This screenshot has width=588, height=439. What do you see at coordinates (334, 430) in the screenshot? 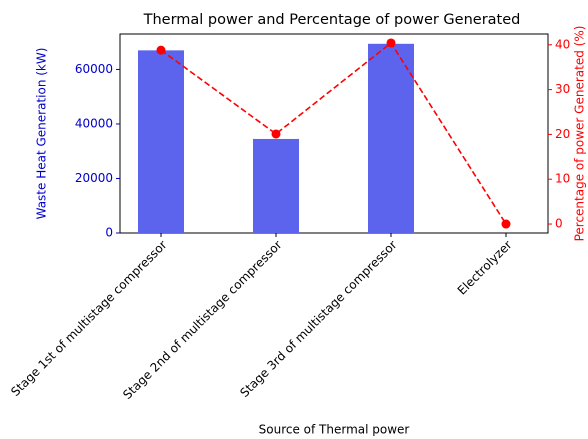
I see `x-axis-label: Source of Thermal power` at bounding box center [334, 430].